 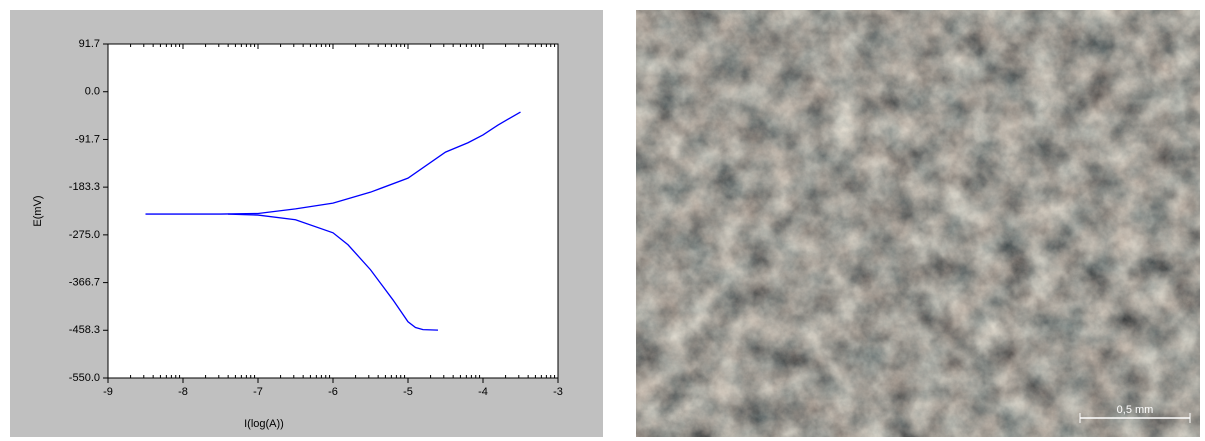 I want to click on x-tick-label: -6, so click(x=333, y=392).